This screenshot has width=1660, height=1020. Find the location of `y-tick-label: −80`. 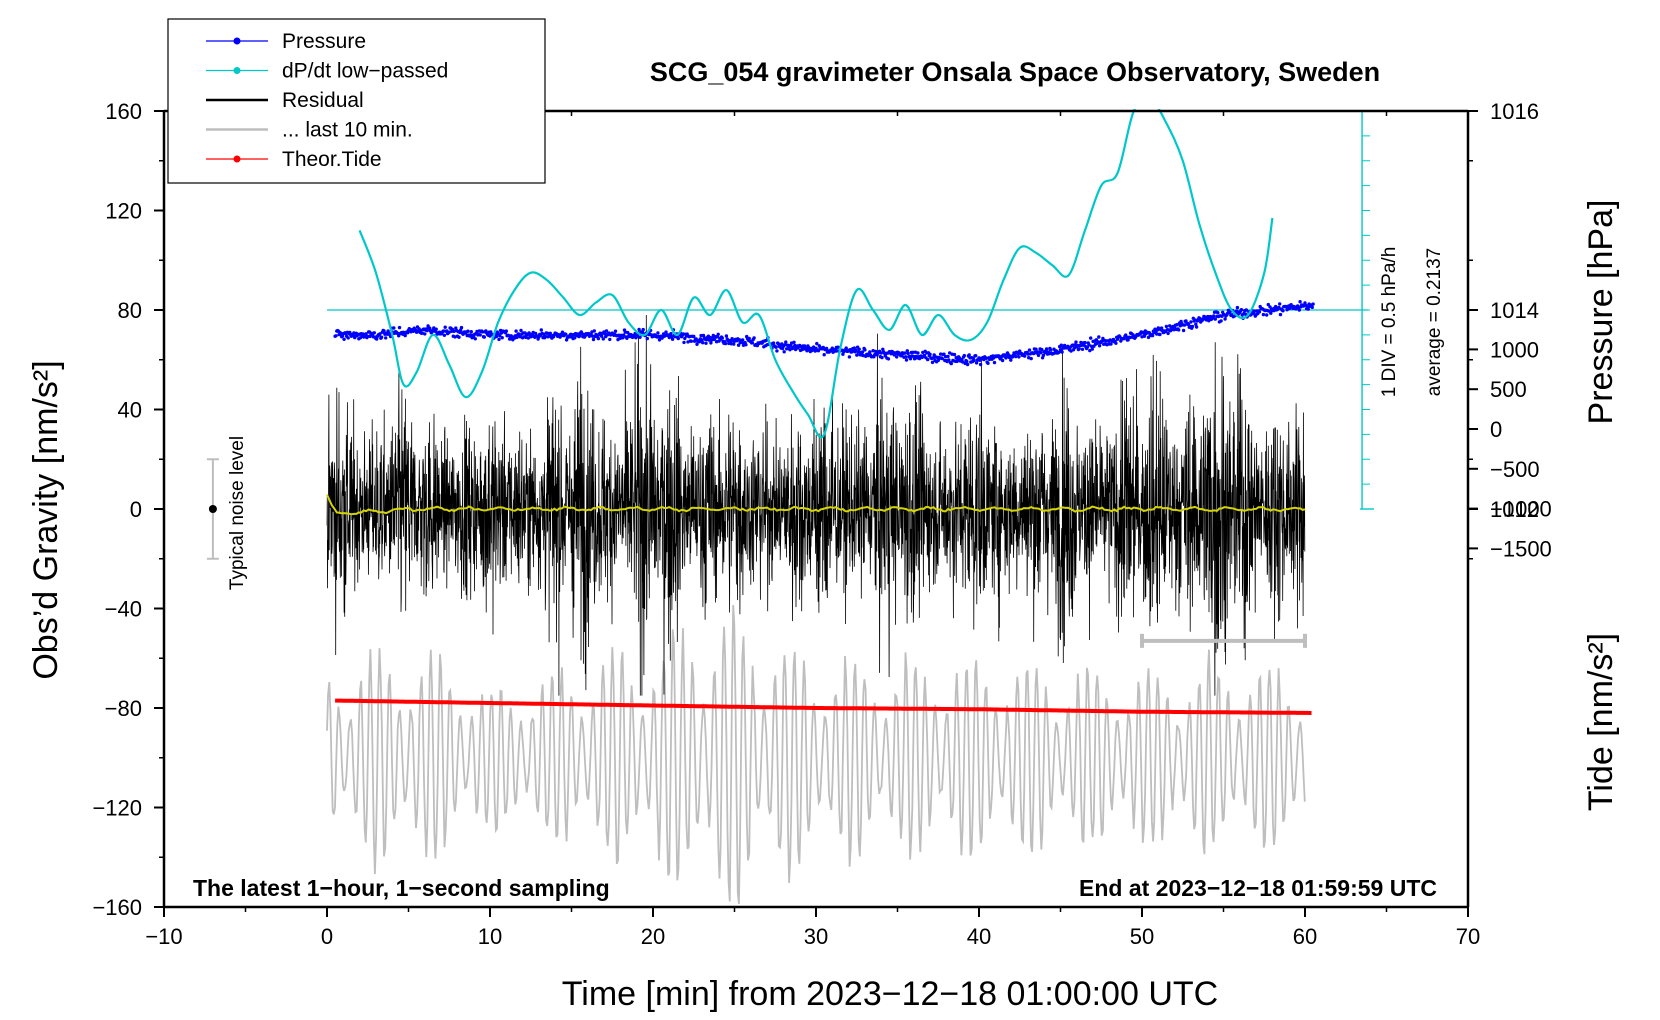

y-tick-label: −80 is located at coordinates (123, 708).